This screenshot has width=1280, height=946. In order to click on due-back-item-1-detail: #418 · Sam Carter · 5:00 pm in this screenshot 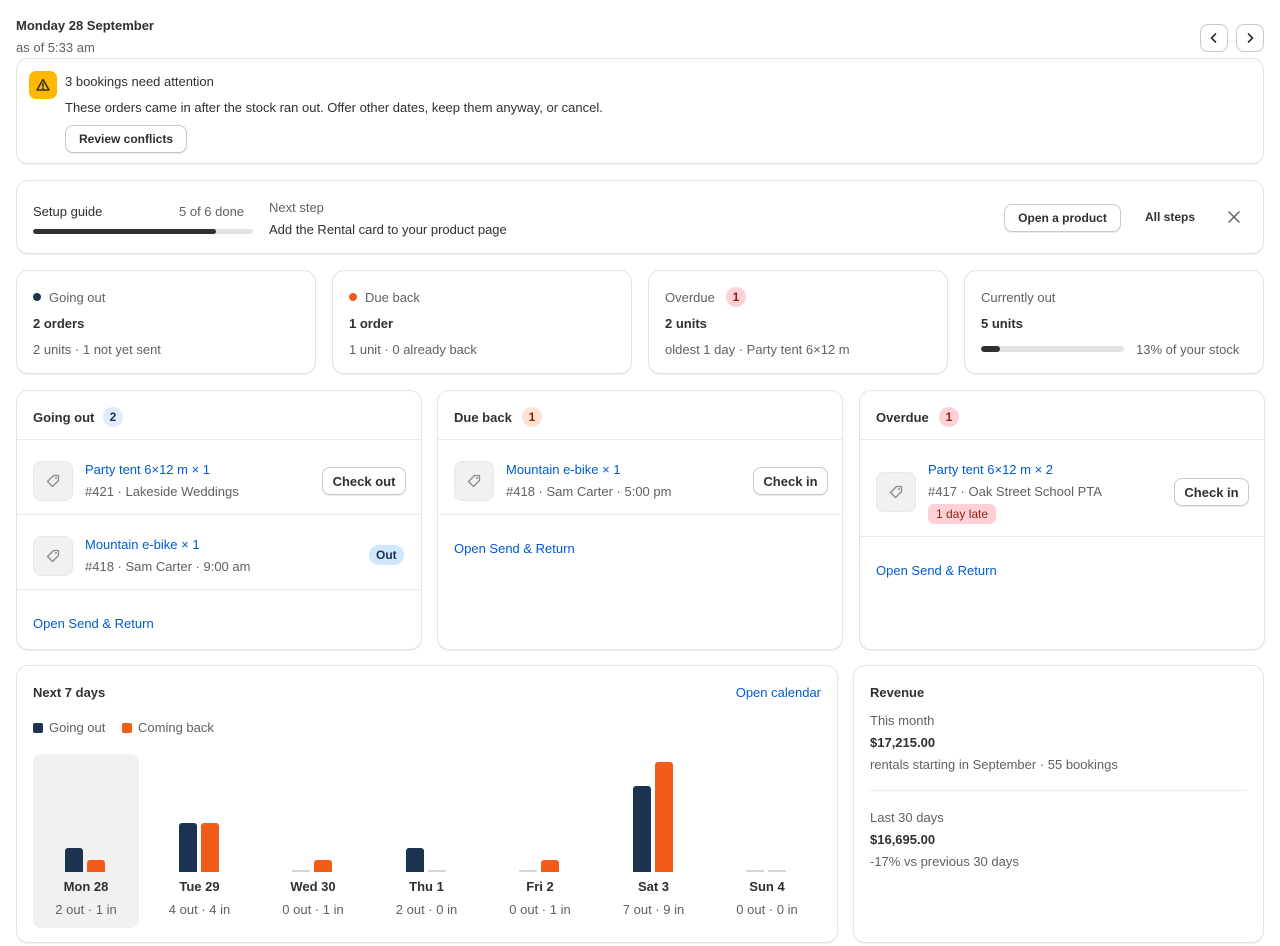, I will do `click(589, 491)`.